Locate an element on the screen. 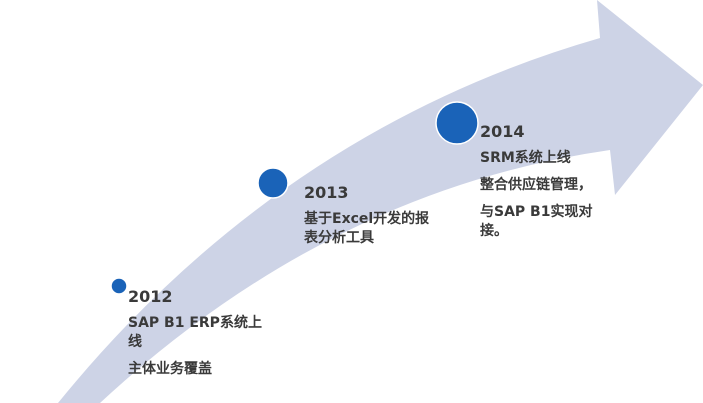 The width and height of the screenshot is (703, 403). milestone-dot-2013 is located at coordinates (273, 183).